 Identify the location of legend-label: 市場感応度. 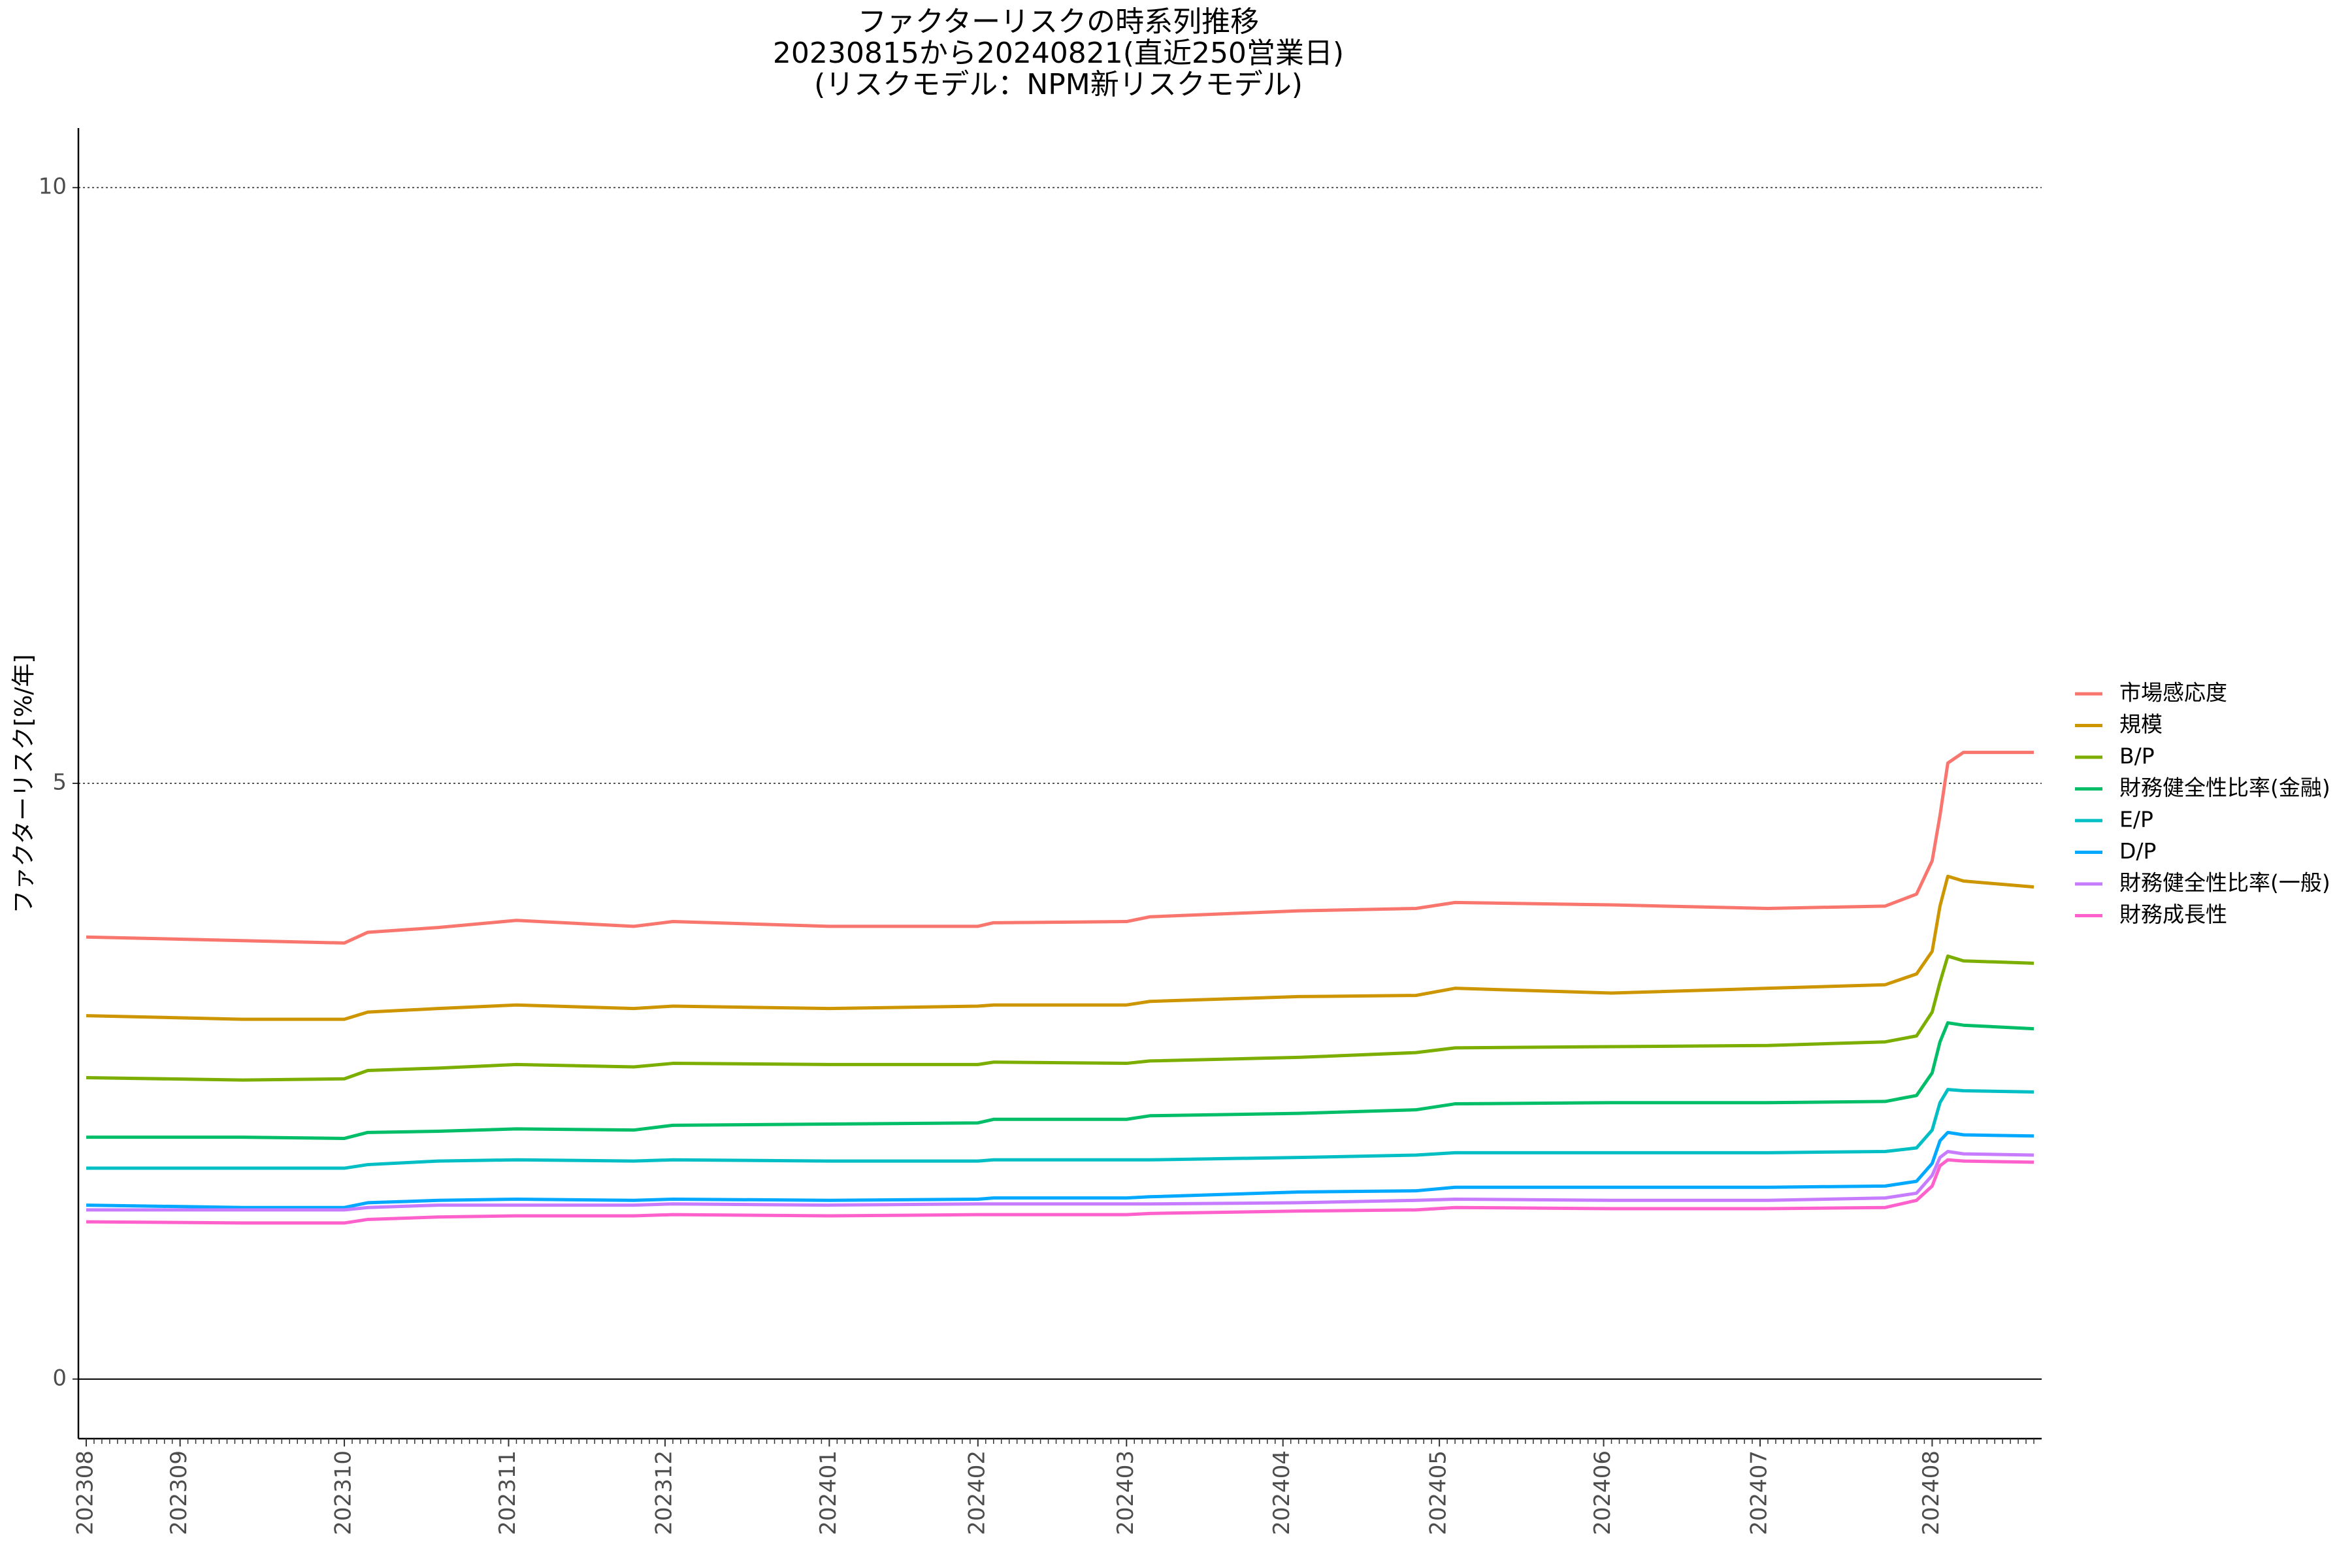
(2173, 693).